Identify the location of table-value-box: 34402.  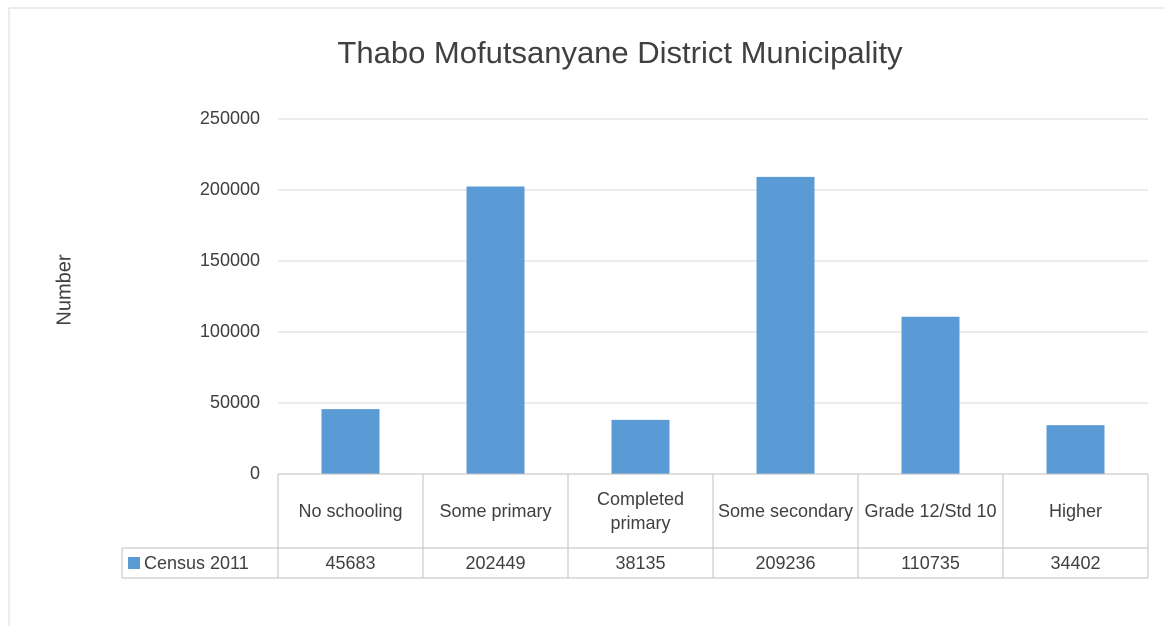
(1075, 562).